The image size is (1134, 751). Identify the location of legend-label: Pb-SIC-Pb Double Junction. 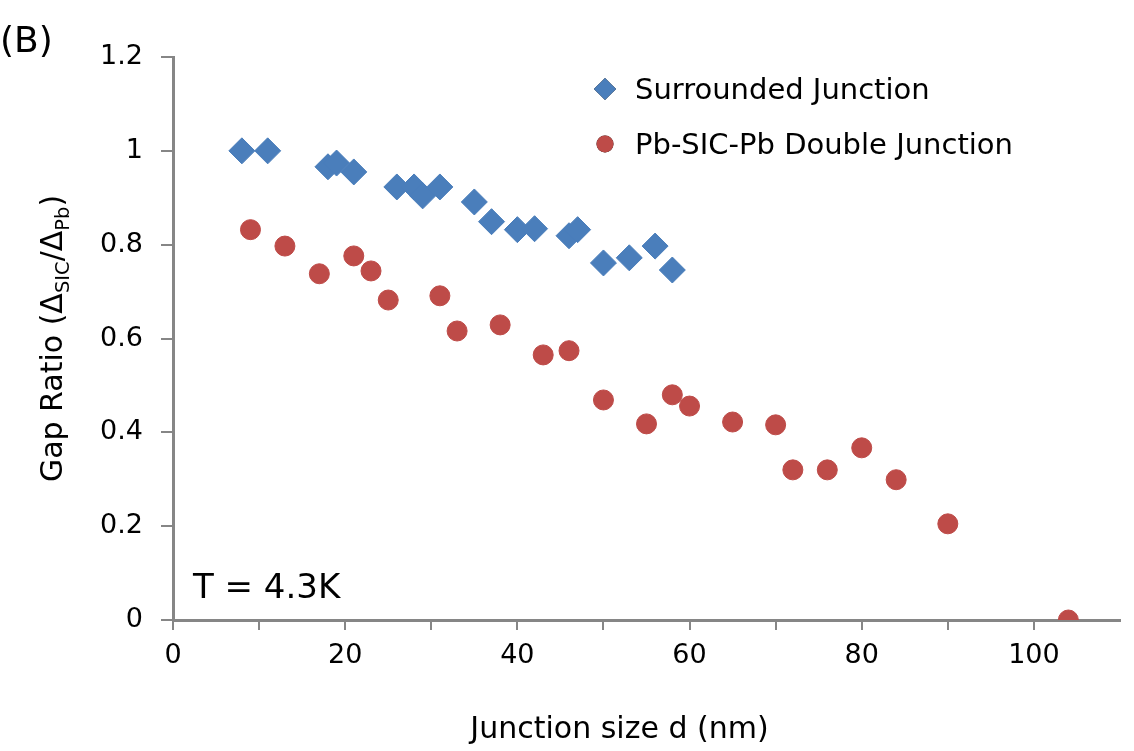
(824, 144).